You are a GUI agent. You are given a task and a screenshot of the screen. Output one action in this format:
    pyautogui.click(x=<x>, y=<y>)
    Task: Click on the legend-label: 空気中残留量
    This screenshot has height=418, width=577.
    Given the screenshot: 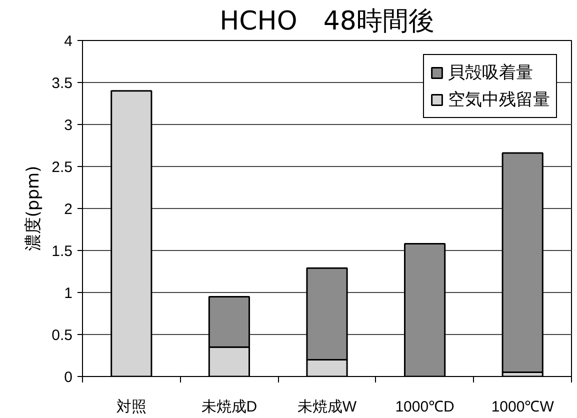 What is the action you would take?
    pyautogui.click(x=499, y=100)
    